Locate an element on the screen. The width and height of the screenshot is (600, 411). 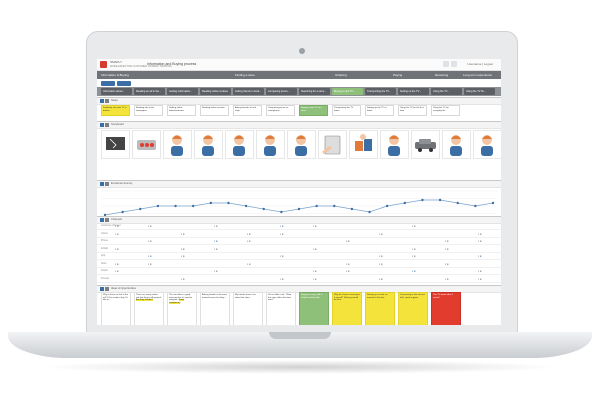
shopping-person-icon is located at coordinates (394, 144).